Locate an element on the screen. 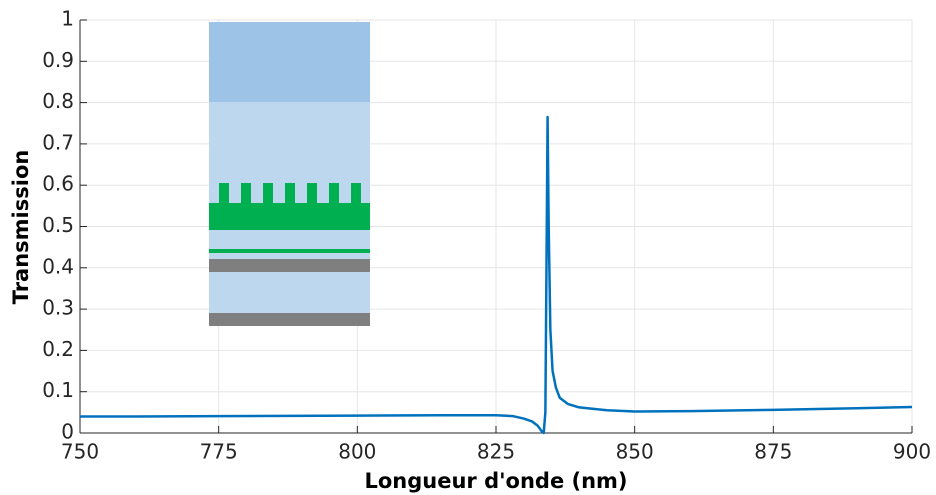  y-tick-label: 0.8 is located at coordinates (58, 101).